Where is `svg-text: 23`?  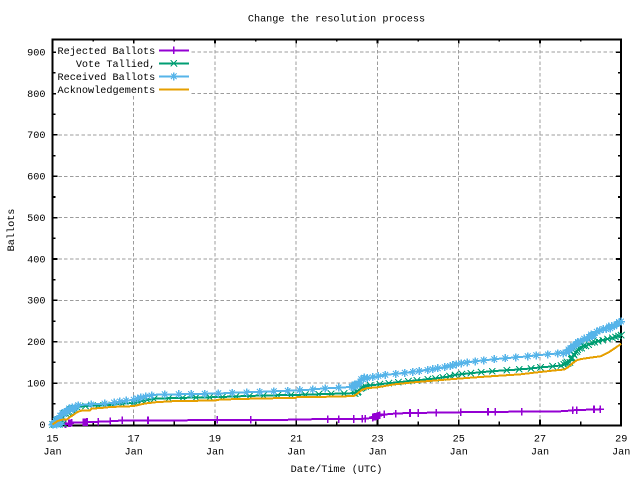
svg-text: 23 is located at coordinates (377, 440).